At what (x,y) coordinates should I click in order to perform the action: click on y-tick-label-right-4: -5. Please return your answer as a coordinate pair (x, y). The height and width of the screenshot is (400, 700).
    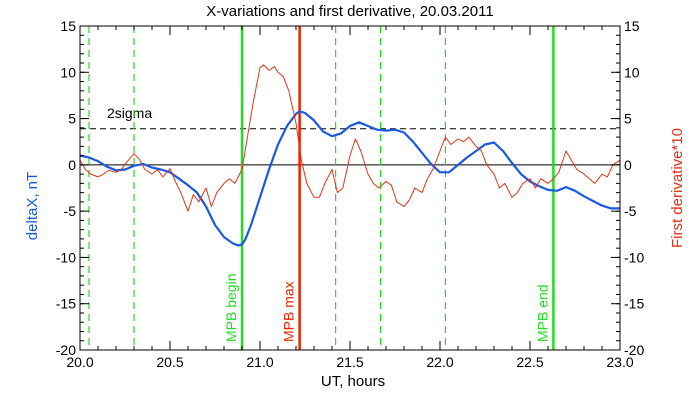
    Looking at the image, I should click on (630, 211).